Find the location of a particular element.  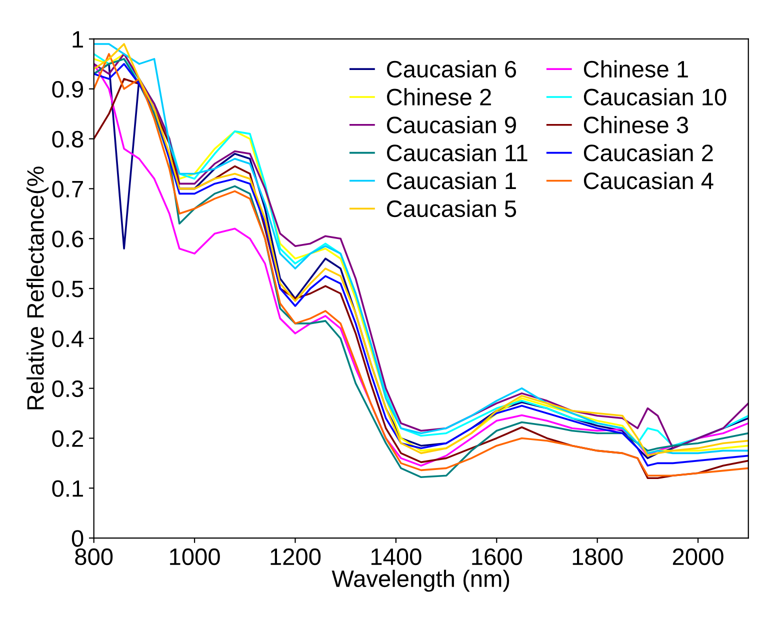

legend-label: Chinese 1 is located at coordinates (636, 69).